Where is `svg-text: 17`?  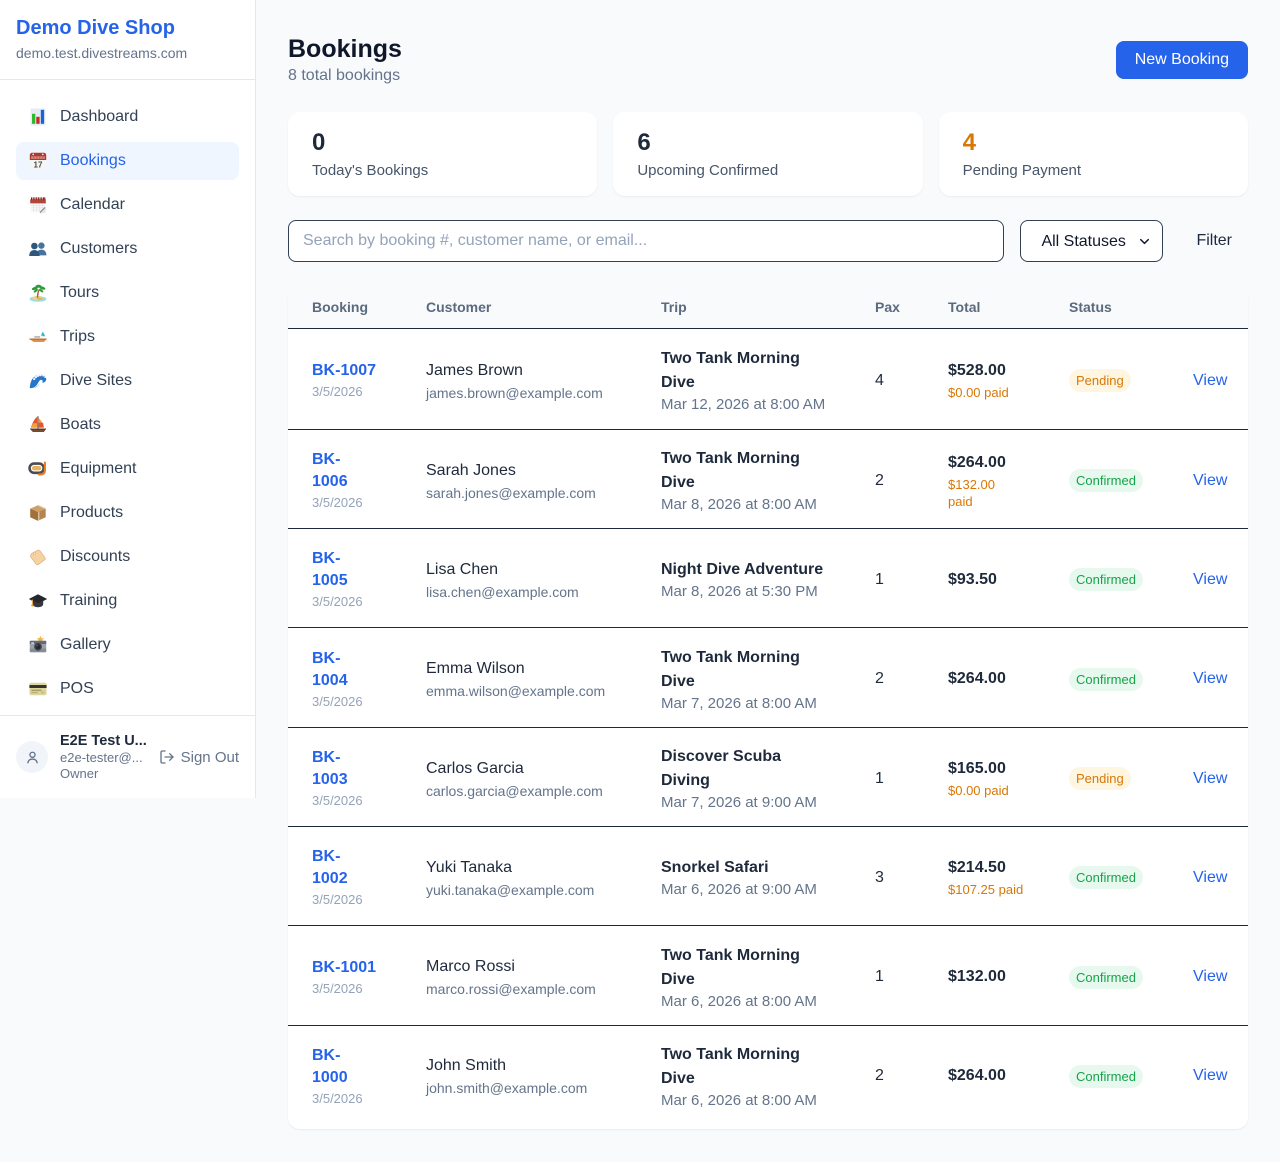 svg-text: 17 is located at coordinates (38, 164).